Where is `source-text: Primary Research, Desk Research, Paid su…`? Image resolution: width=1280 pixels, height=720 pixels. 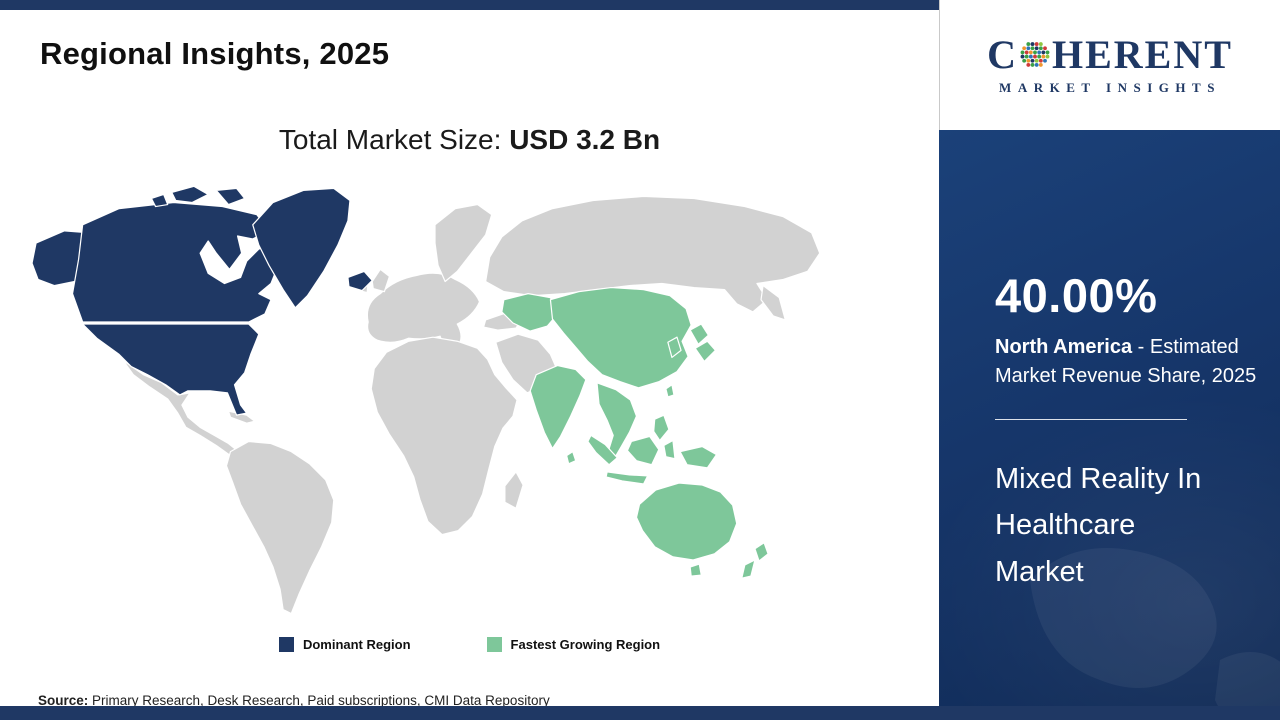
source-text: Primary Research, Desk Research, Paid su… is located at coordinates (321, 700).